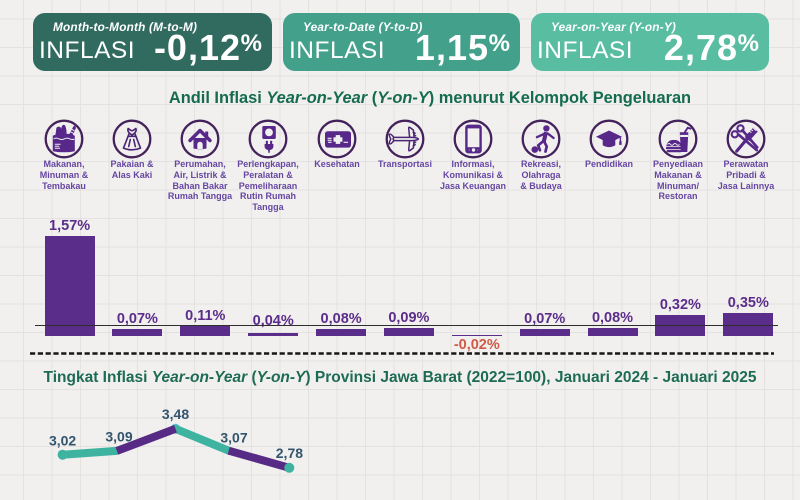 The image size is (800, 500). Describe the element at coordinates (62, 441) in the screenshot. I see `svg-text: 3,02` at that location.